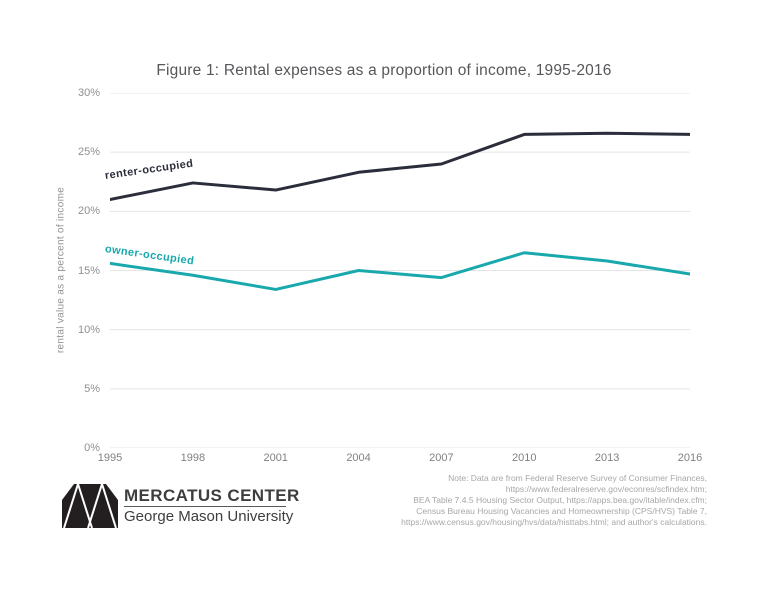 The image size is (768, 593). I want to click on x-tick-label: 1998, so click(193, 458).